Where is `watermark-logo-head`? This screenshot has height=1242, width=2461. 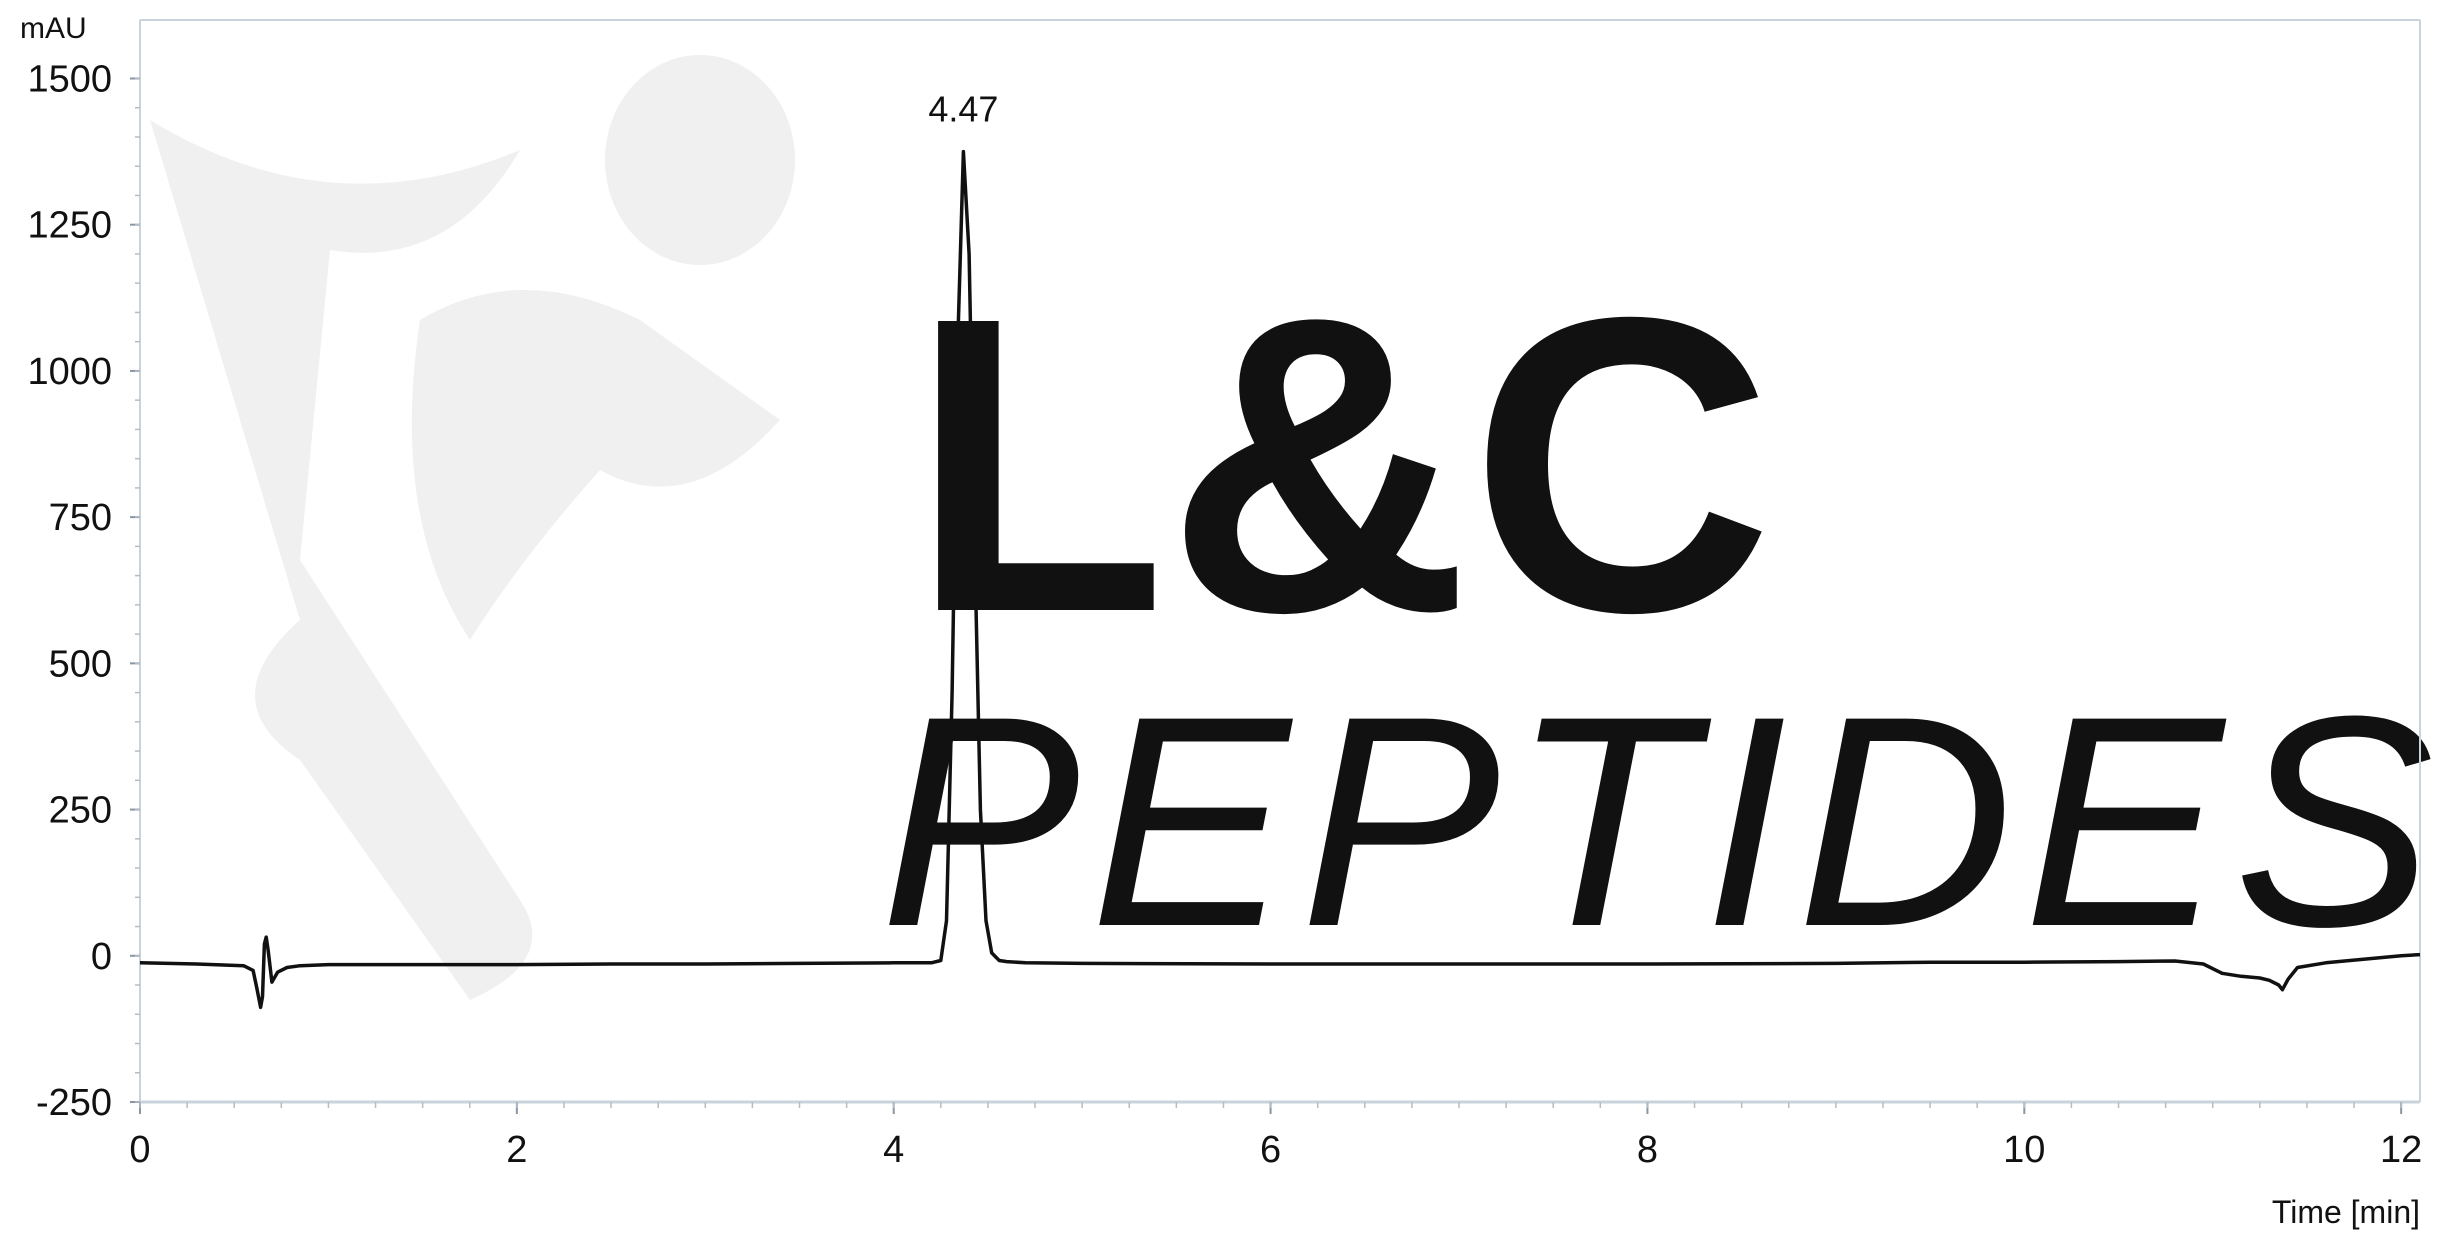
watermark-logo-head is located at coordinates (700, 160).